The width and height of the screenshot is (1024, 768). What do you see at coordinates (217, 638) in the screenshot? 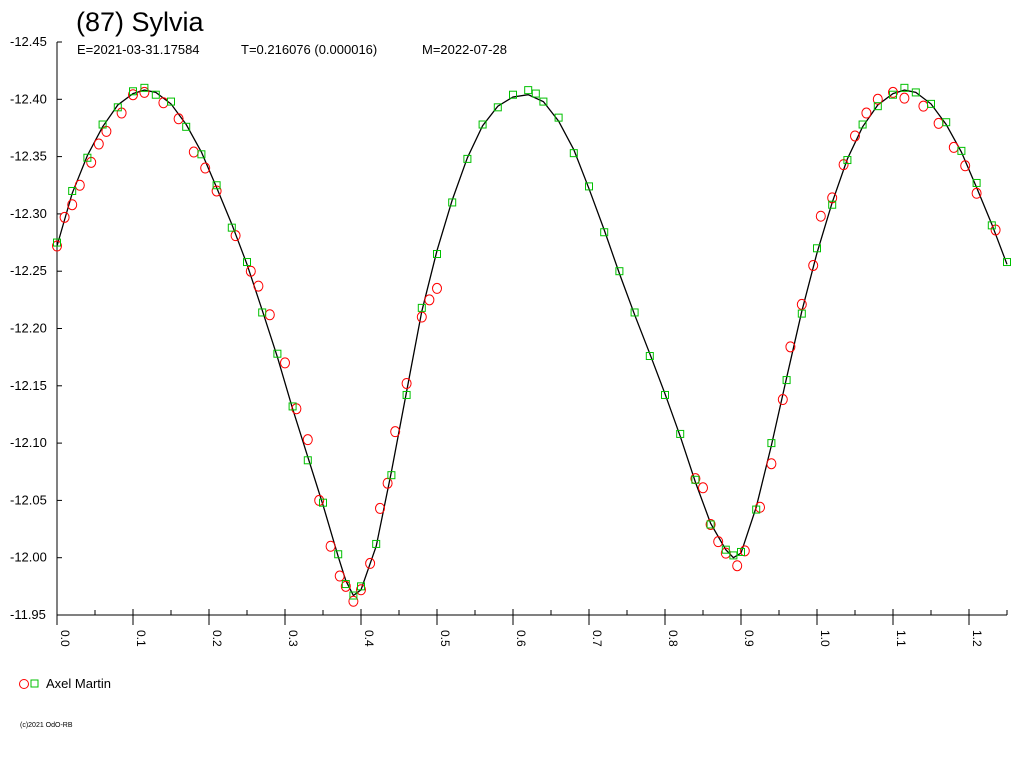
I see `x-tick-label: 0.2` at bounding box center [217, 638].